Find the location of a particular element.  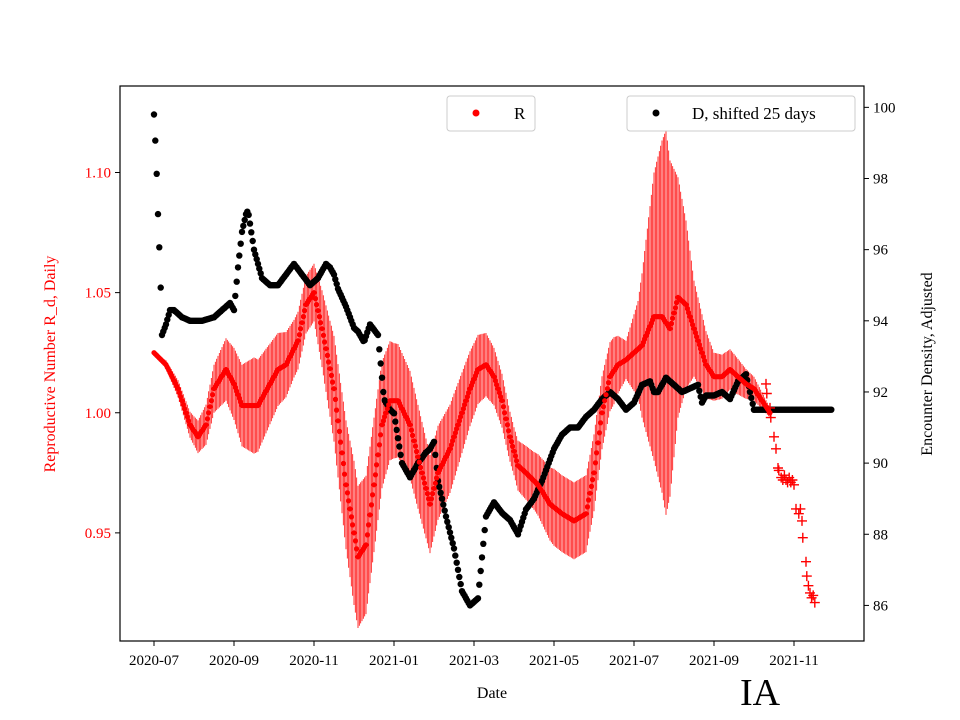

state-tag: IA is located at coordinates (760, 693).